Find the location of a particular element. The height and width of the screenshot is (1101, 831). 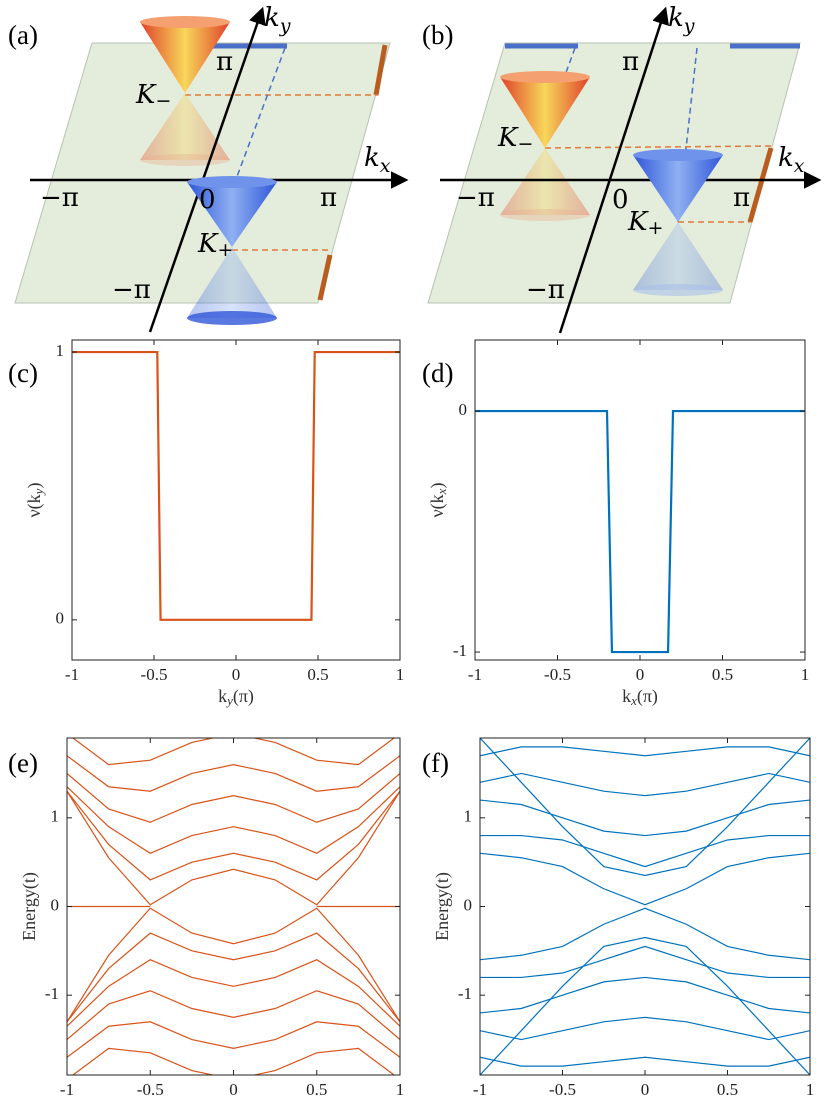

axis-label: kx is located at coordinates (791, 160).